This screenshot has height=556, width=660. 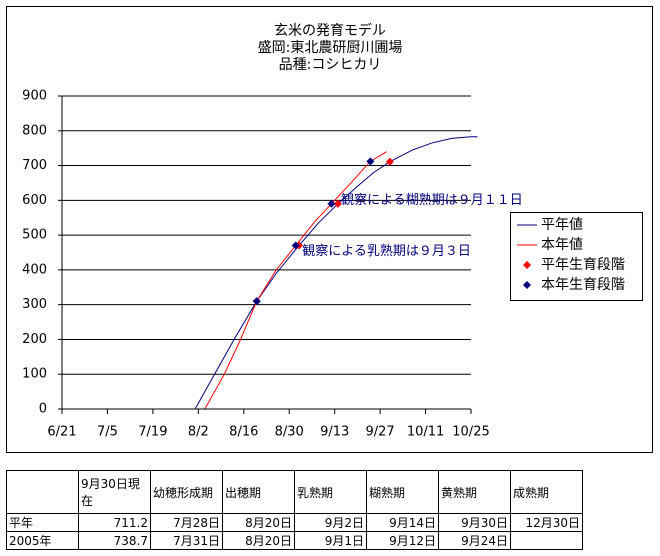 What do you see at coordinates (583, 285) in the screenshot?
I see `legend-label: 本年生育段階` at bounding box center [583, 285].